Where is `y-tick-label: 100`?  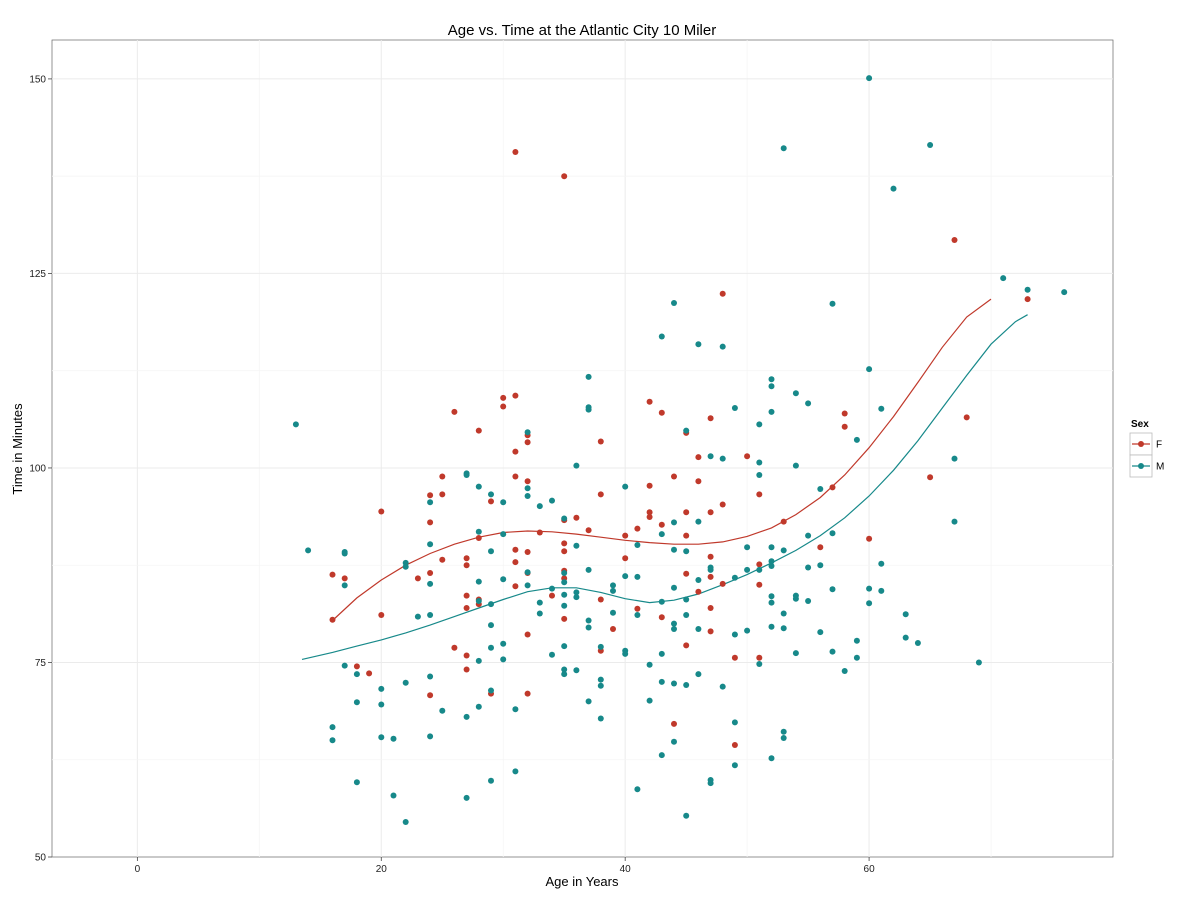
y-tick-label: 100 is located at coordinates (37, 468).